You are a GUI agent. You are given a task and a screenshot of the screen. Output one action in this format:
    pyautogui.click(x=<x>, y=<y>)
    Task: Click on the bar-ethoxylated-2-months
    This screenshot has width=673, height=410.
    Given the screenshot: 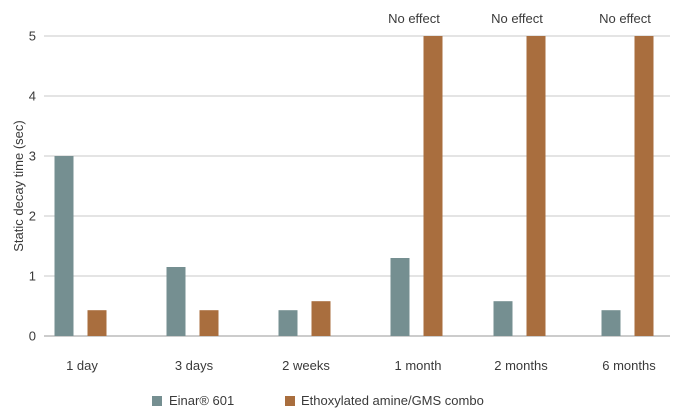 What is the action you would take?
    pyautogui.click(x=536, y=186)
    